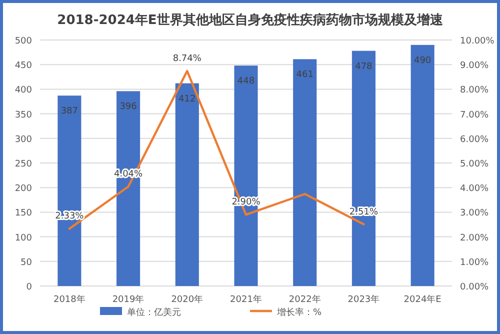 The height and width of the screenshot is (334, 500). Describe the element at coordinates (475, 139) in the screenshot. I see `y2-tick-label: 6.00%` at that location.